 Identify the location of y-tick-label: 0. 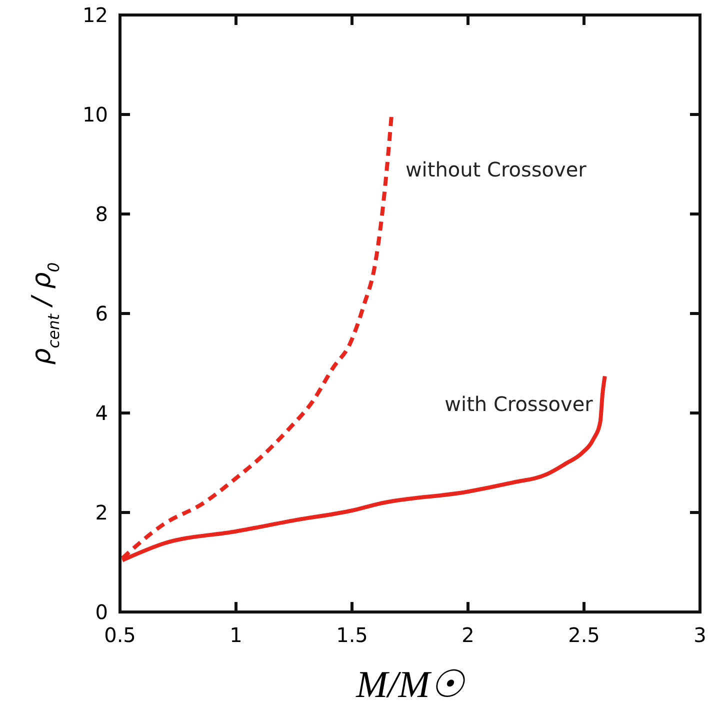
(101, 612).